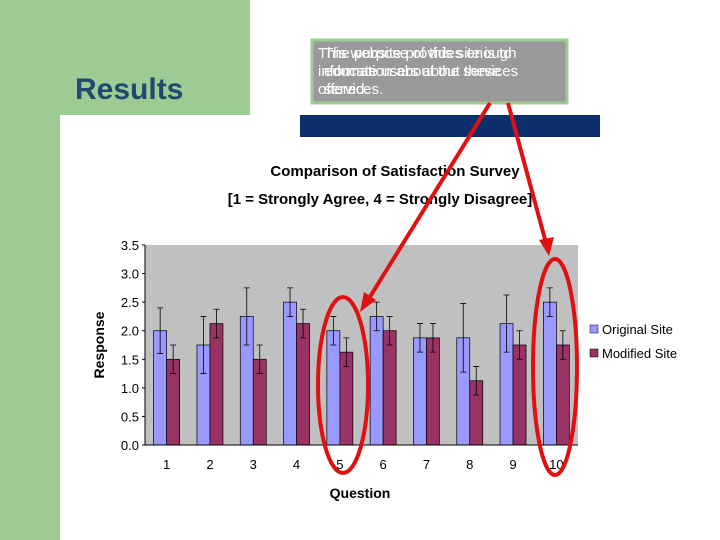 The height and width of the screenshot is (540, 720). Describe the element at coordinates (130, 388) in the screenshot. I see `y-tick-label: 1.0` at that location.